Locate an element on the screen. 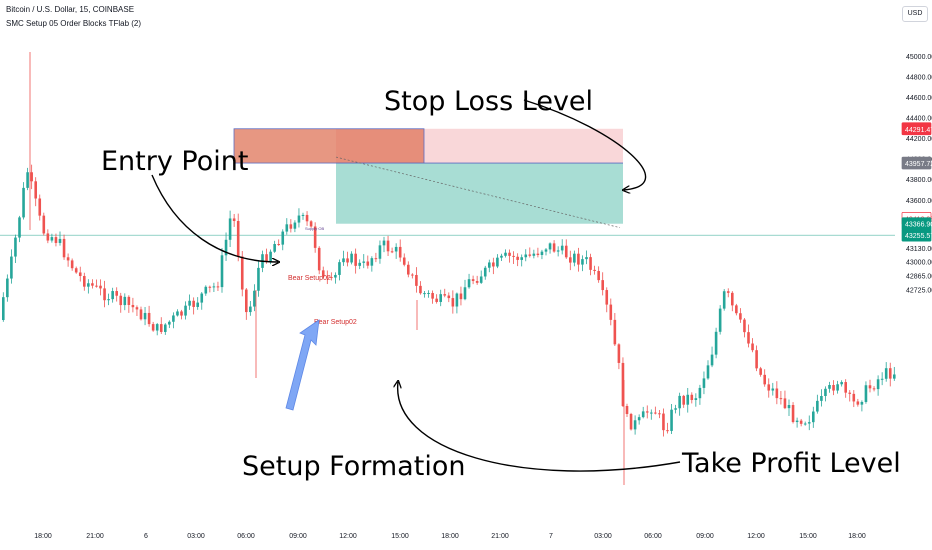 The width and height of the screenshot is (932, 550). setup-arrow is located at coordinates (302, 365).